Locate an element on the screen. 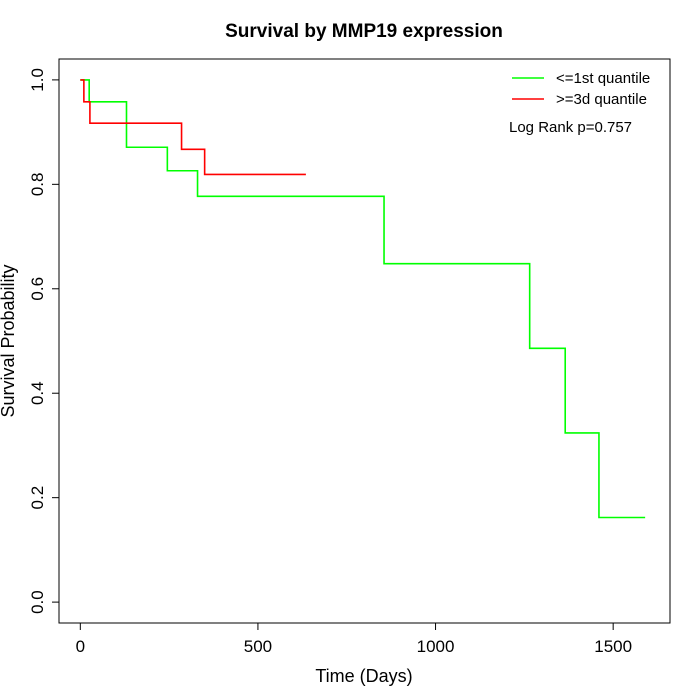  y-tick-label: 0.2 is located at coordinates (37, 498).